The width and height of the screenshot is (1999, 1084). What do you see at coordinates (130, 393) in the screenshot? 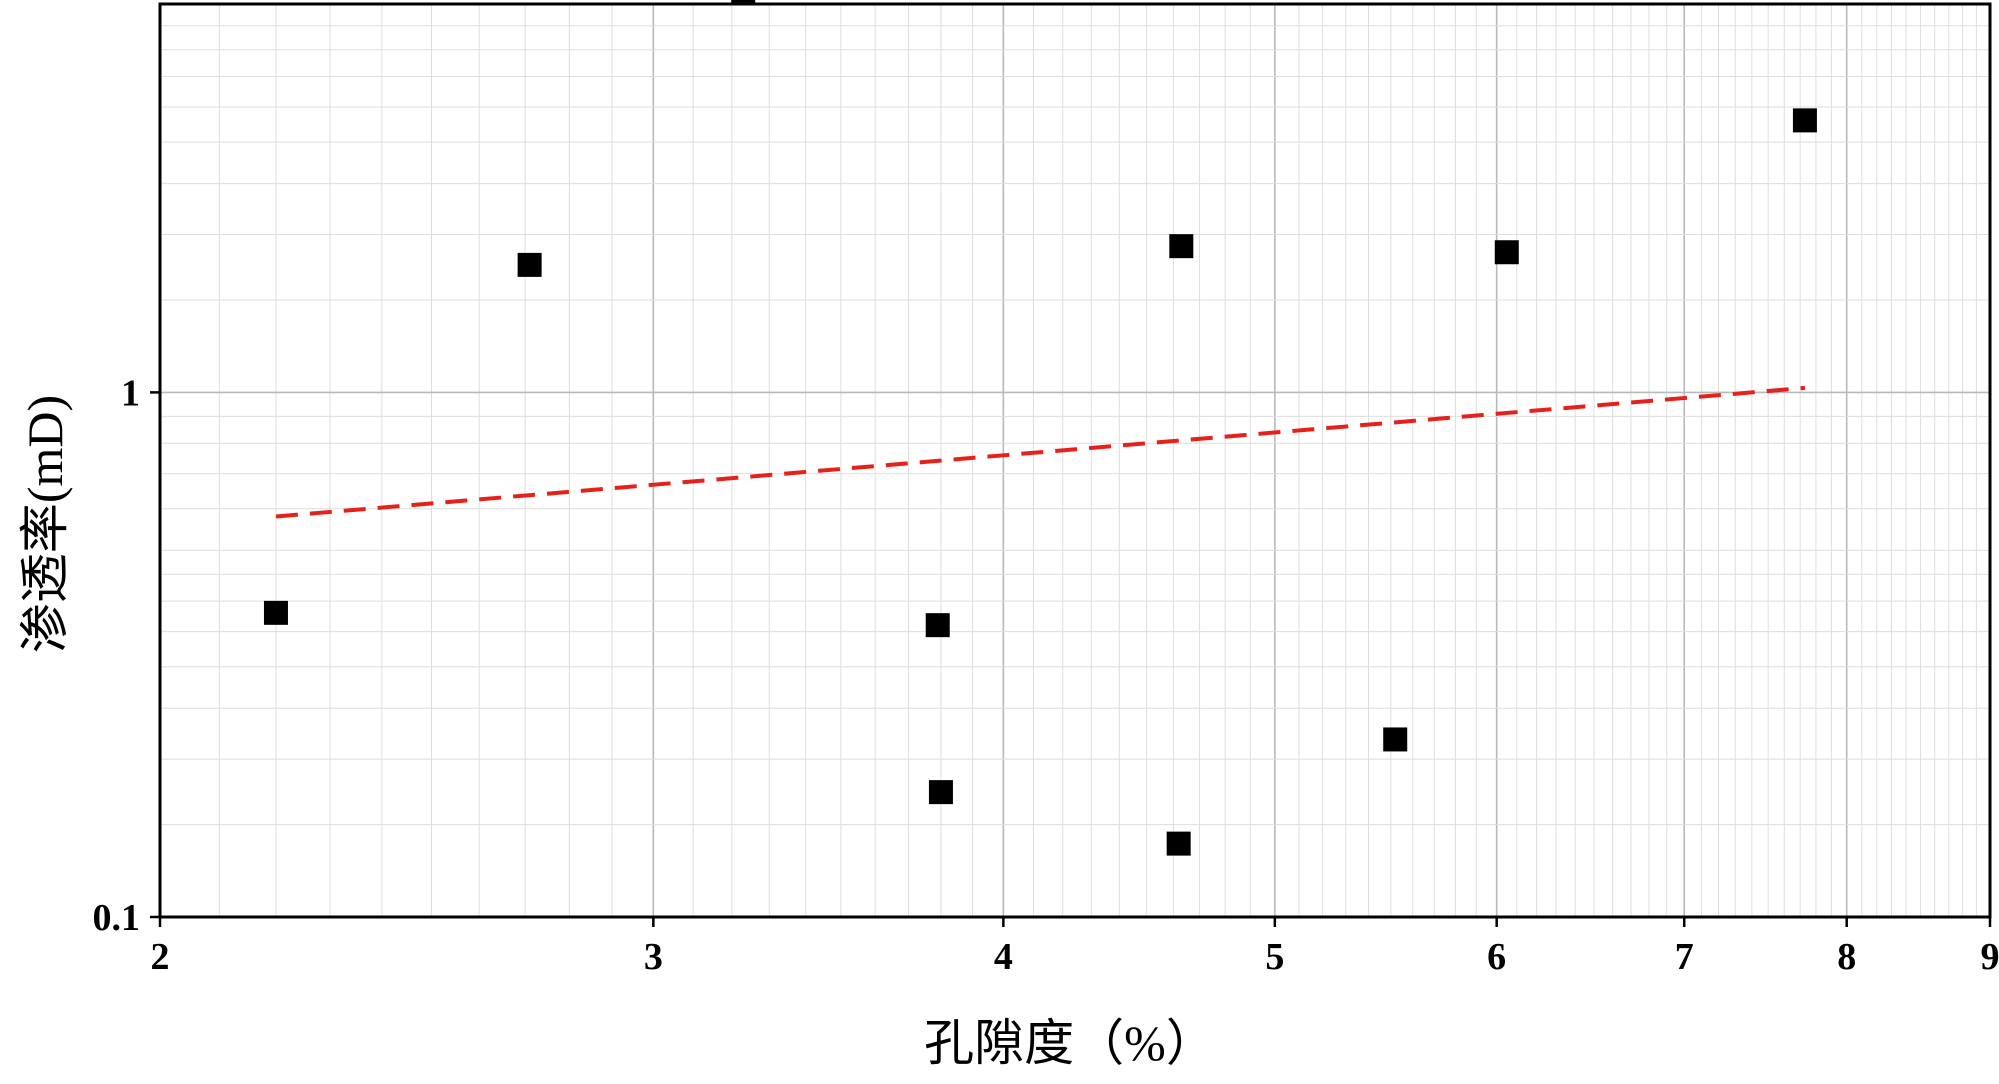
I see `y-tick-label: 1` at bounding box center [130, 393].